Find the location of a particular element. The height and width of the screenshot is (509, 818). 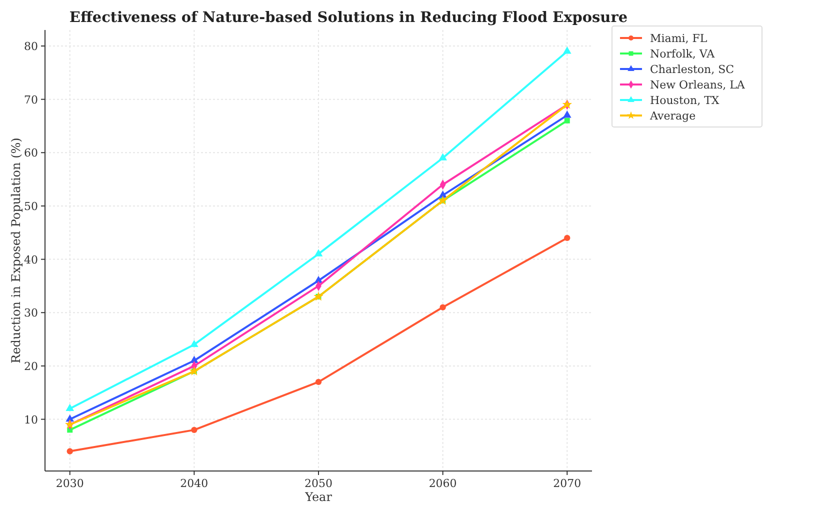

legend-label: Norfolk, VA is located at coordinates (683, 54).